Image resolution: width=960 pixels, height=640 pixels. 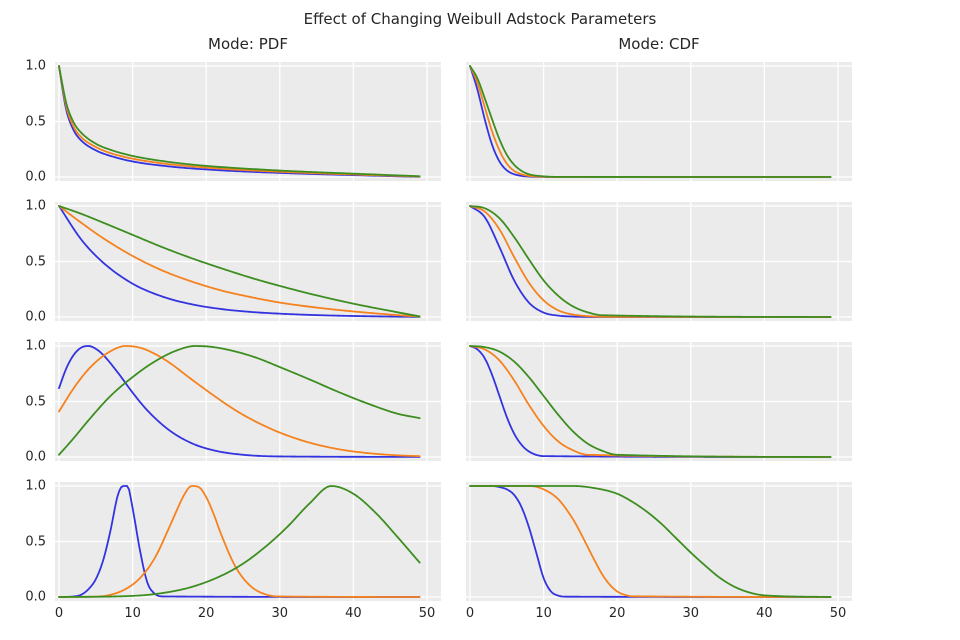 I want to click on subplot-row2-cdf, so click(x=659, y=261).